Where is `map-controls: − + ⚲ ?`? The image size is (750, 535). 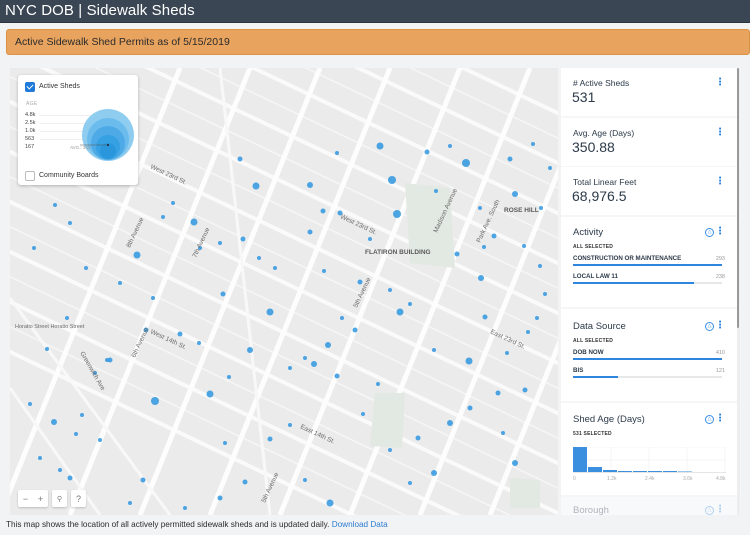
map-controls: − + ⚲ ? is located at coordinates (52, 498).